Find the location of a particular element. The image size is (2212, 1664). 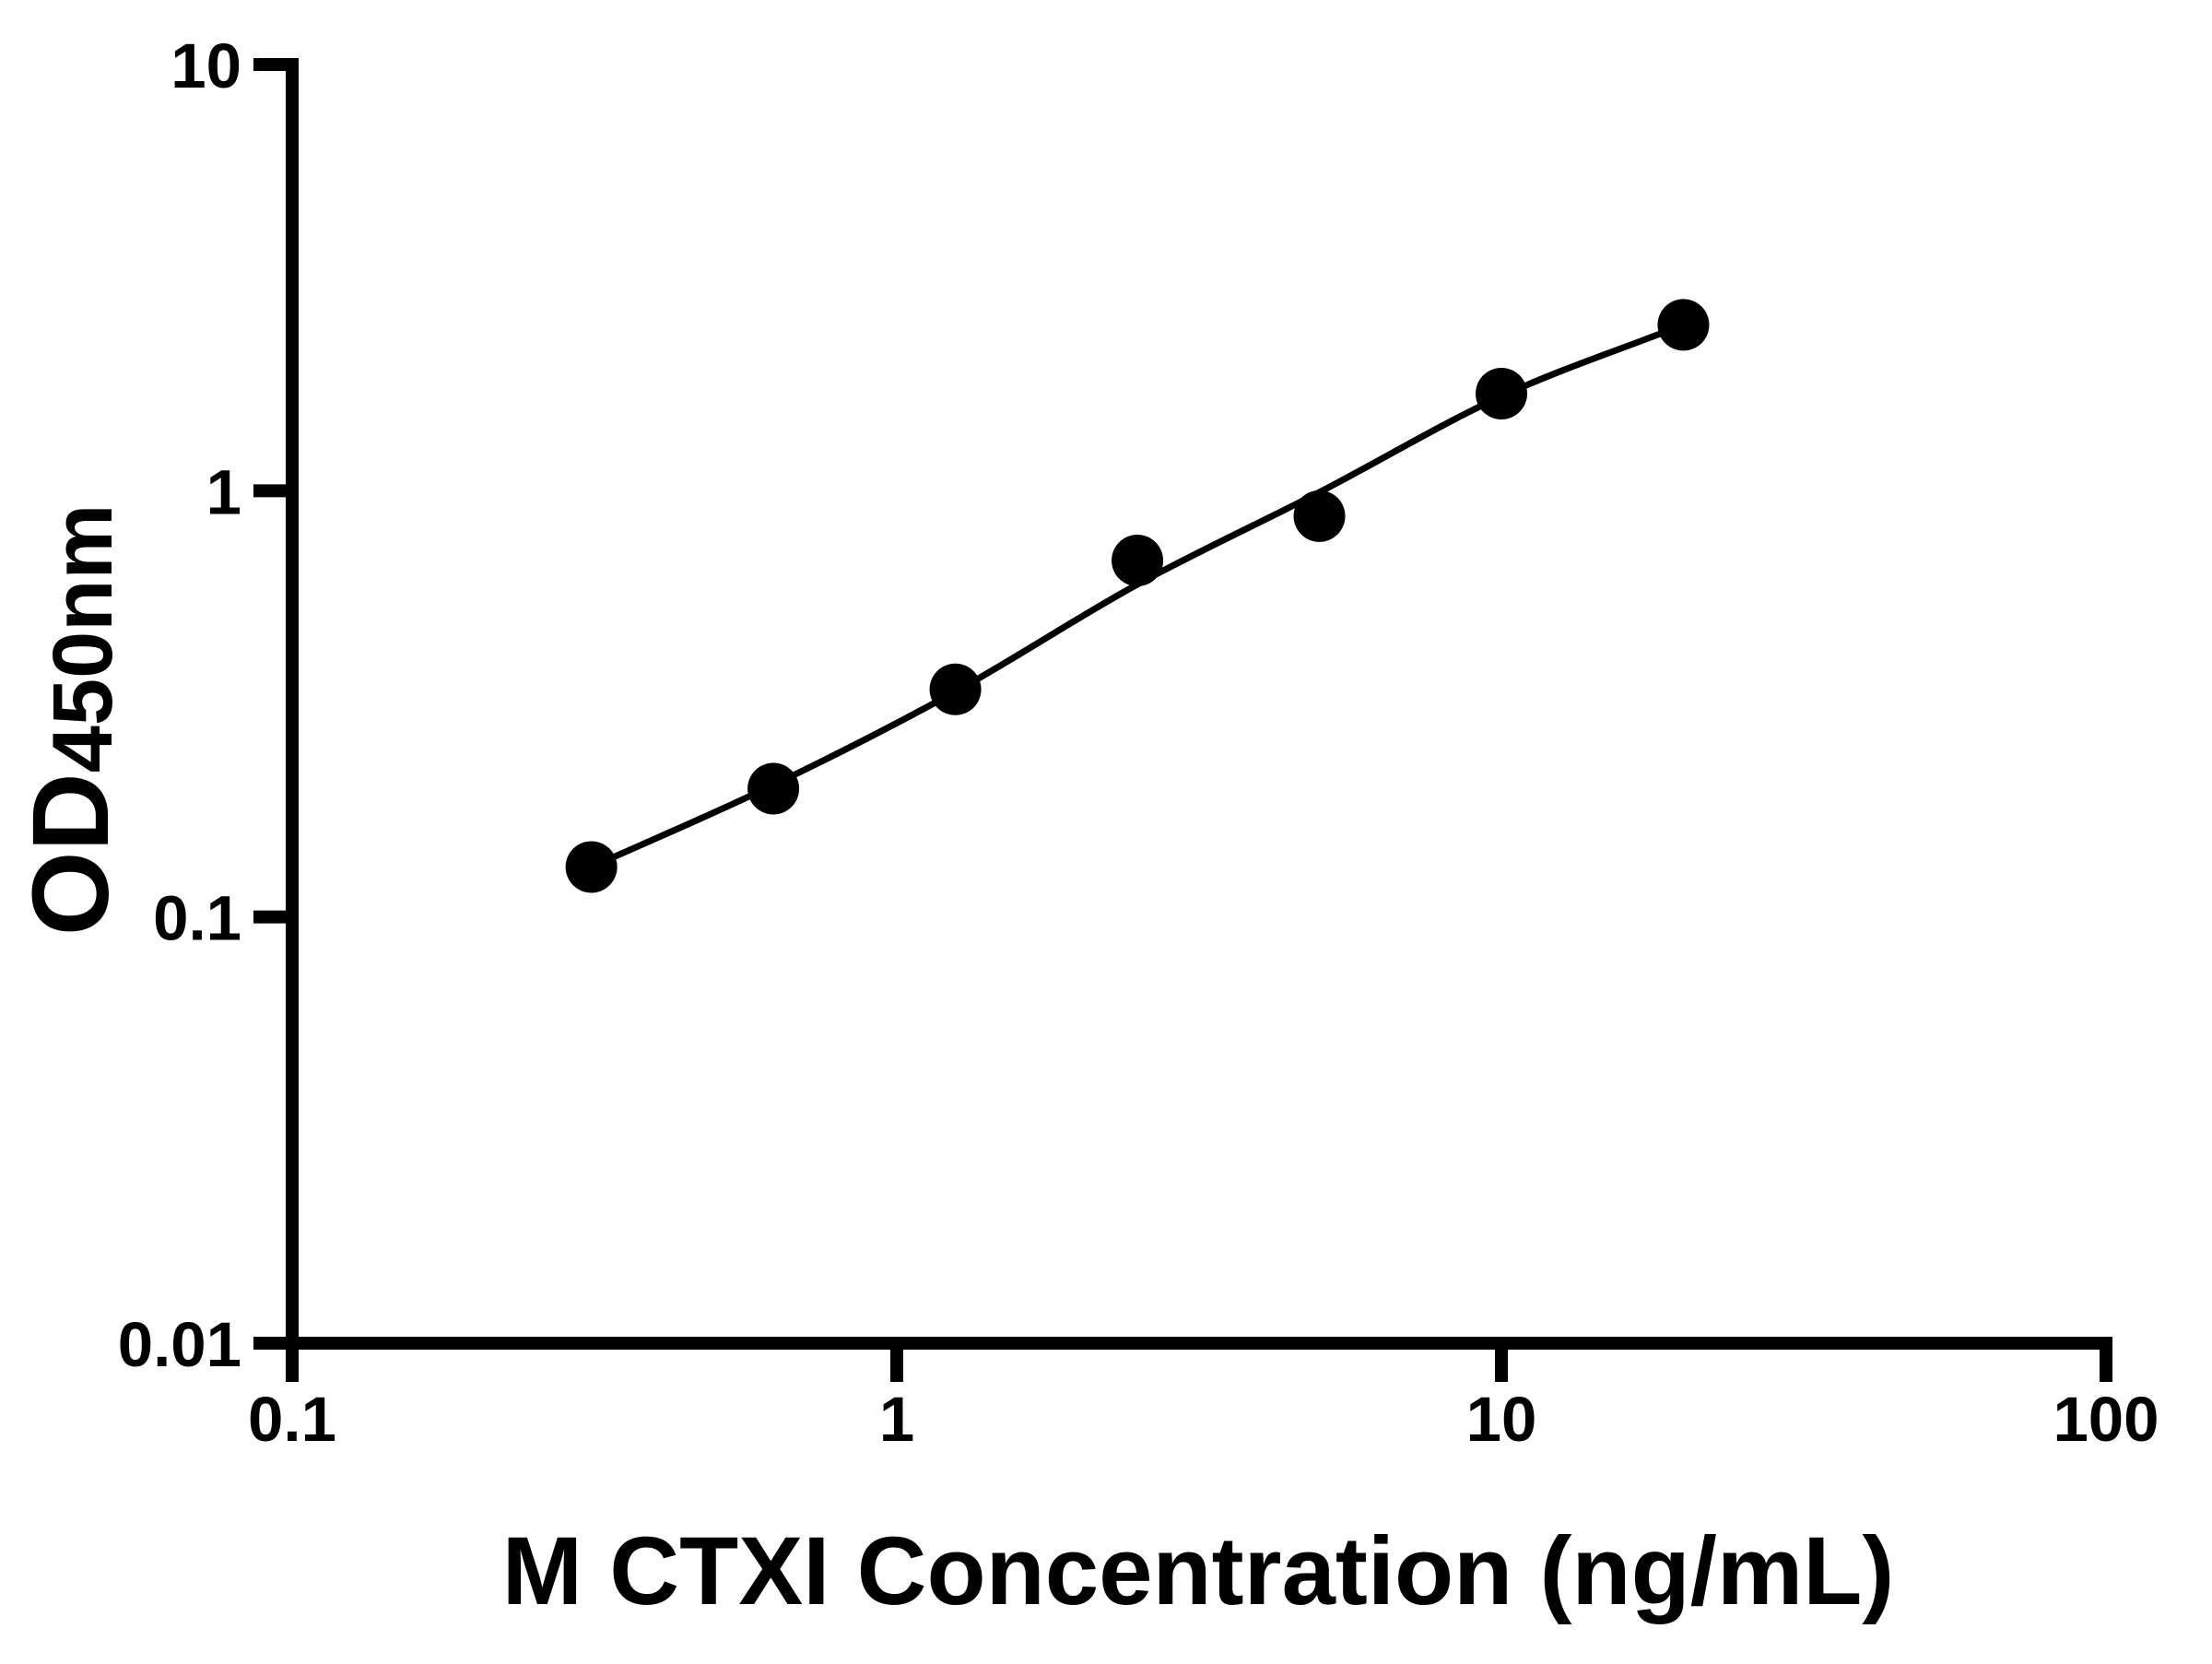

x-tick-label: 10 is located at coordinates (1501, 1419).